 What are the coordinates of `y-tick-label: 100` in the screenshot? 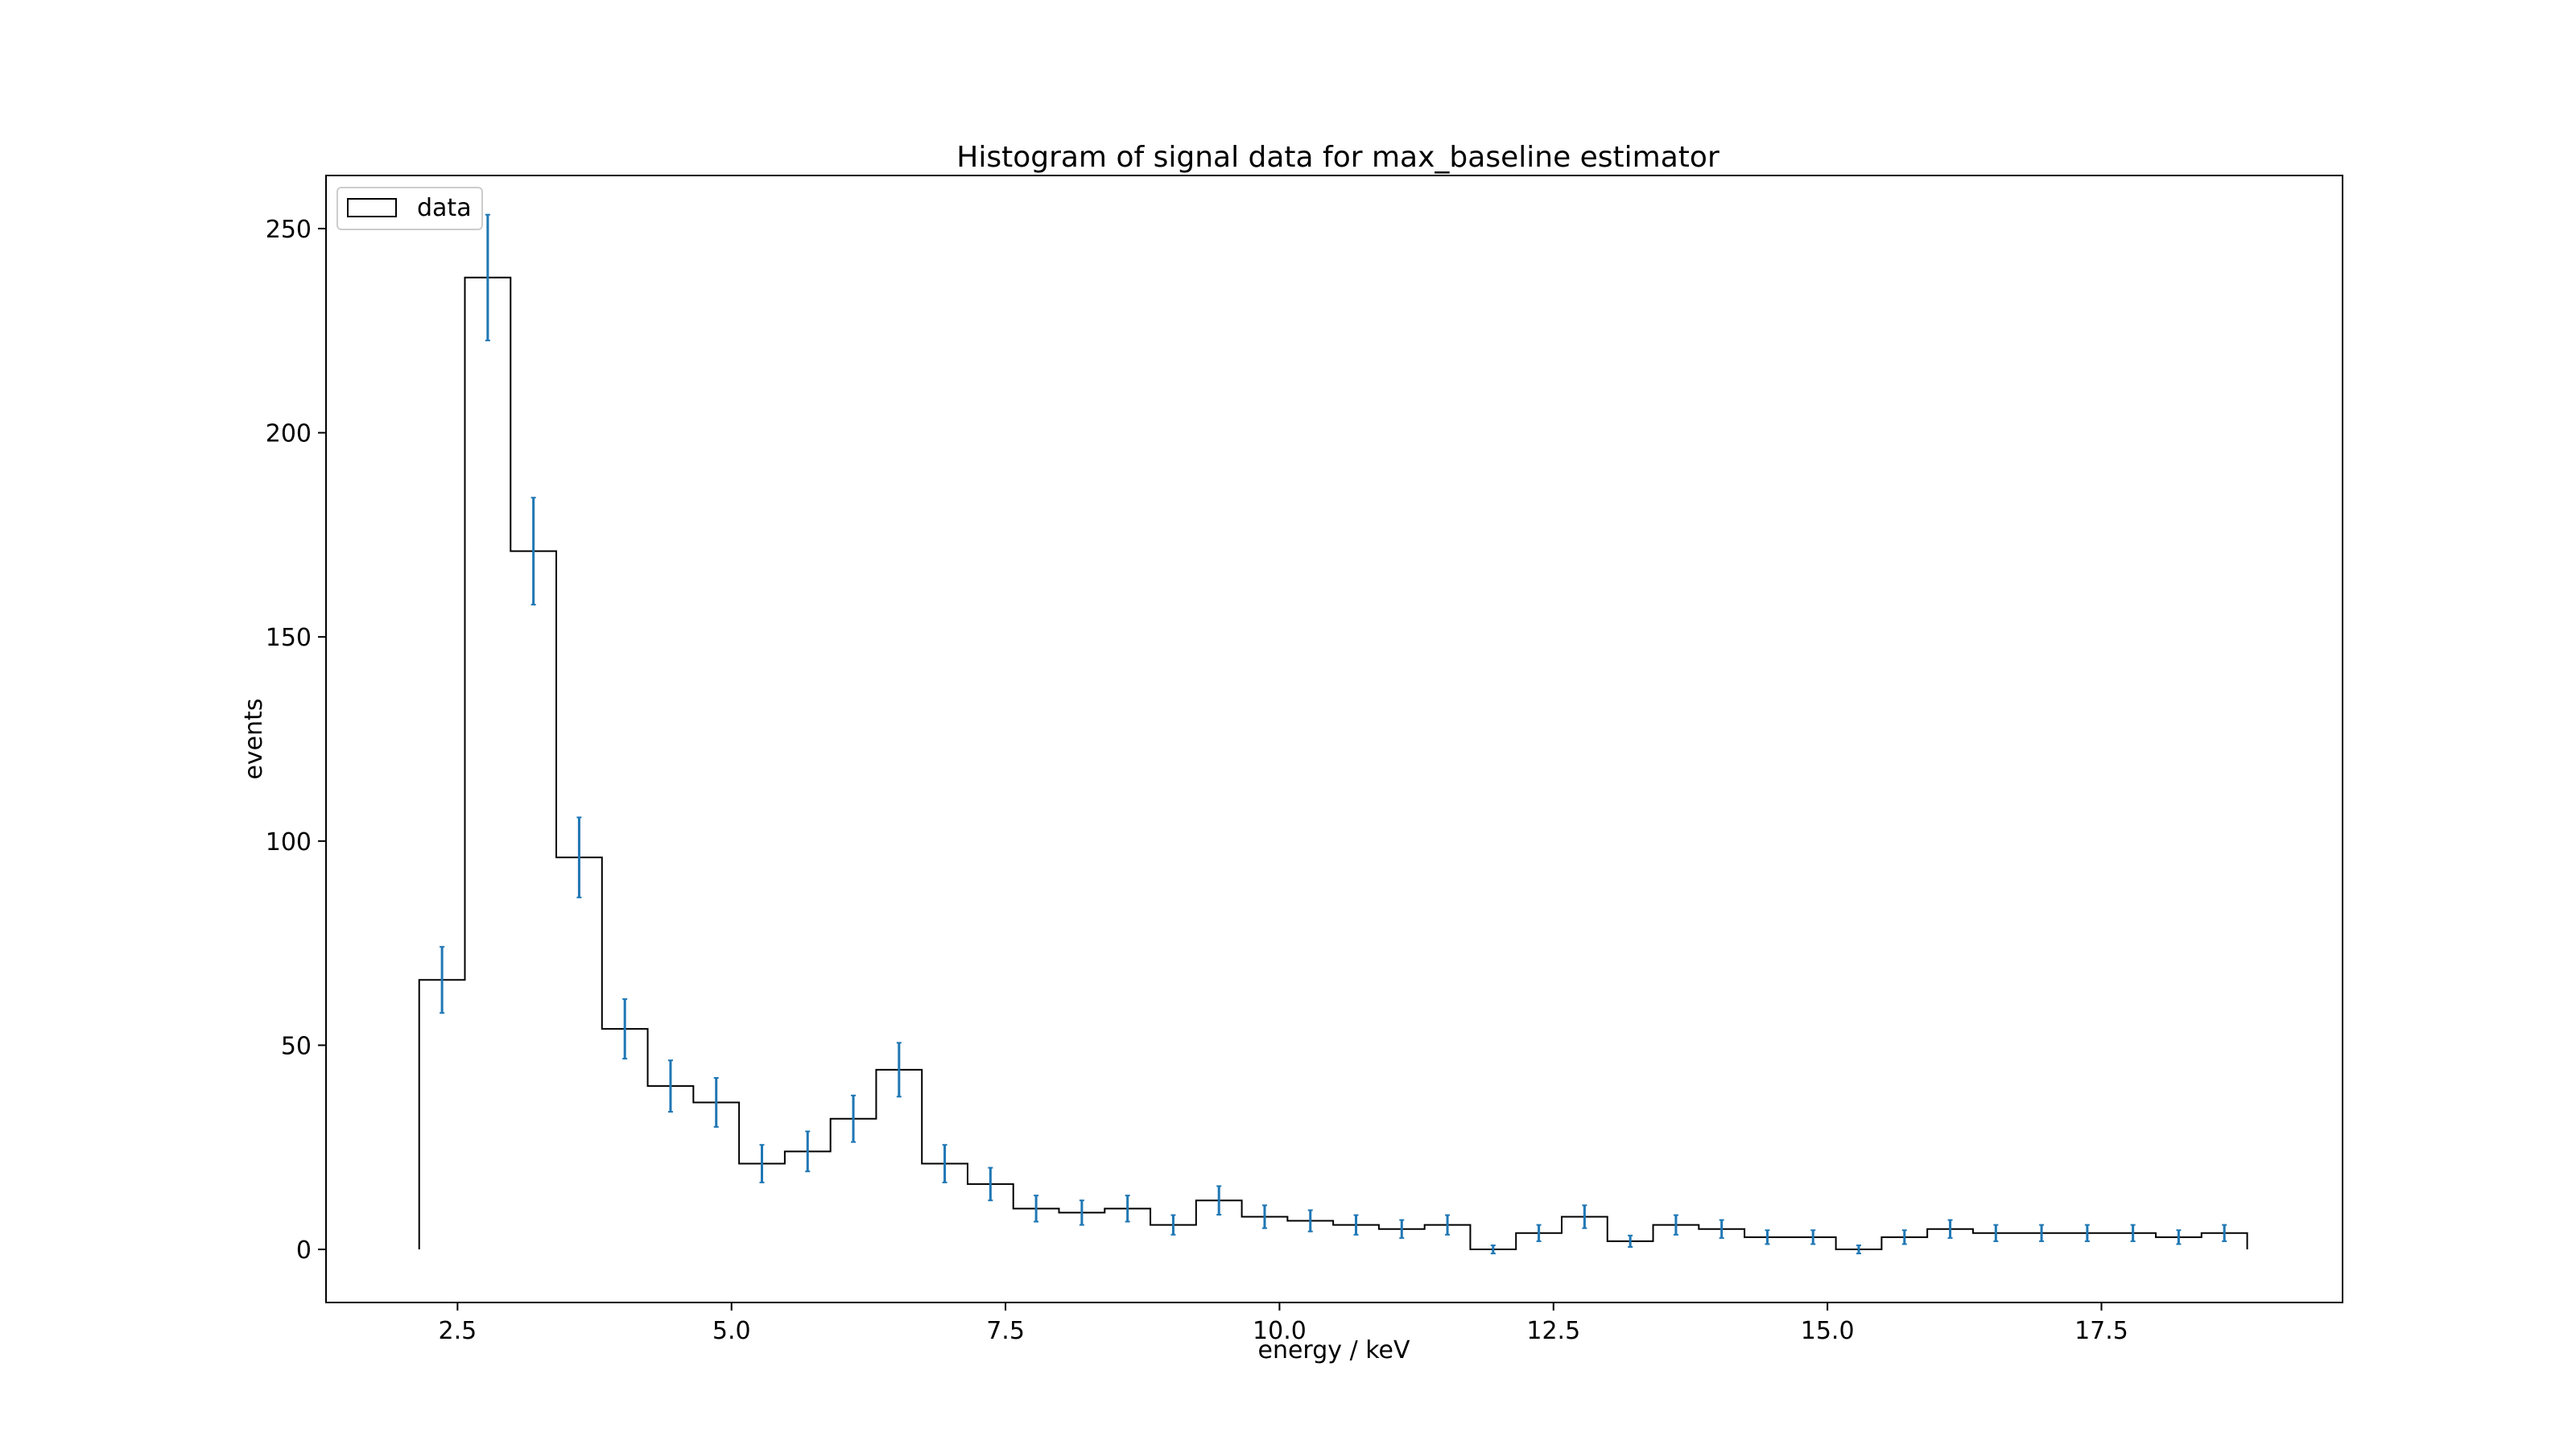 It's located at (289, 843).